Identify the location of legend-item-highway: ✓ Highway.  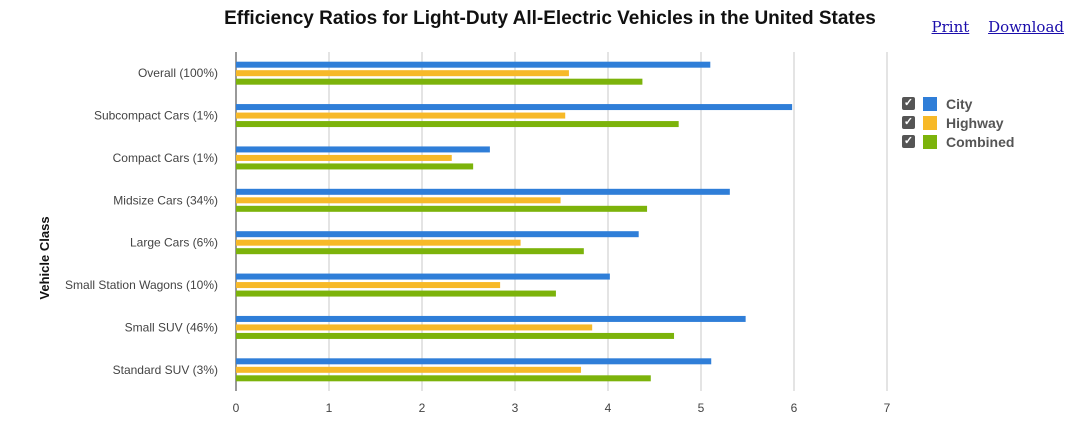
(958, 122).